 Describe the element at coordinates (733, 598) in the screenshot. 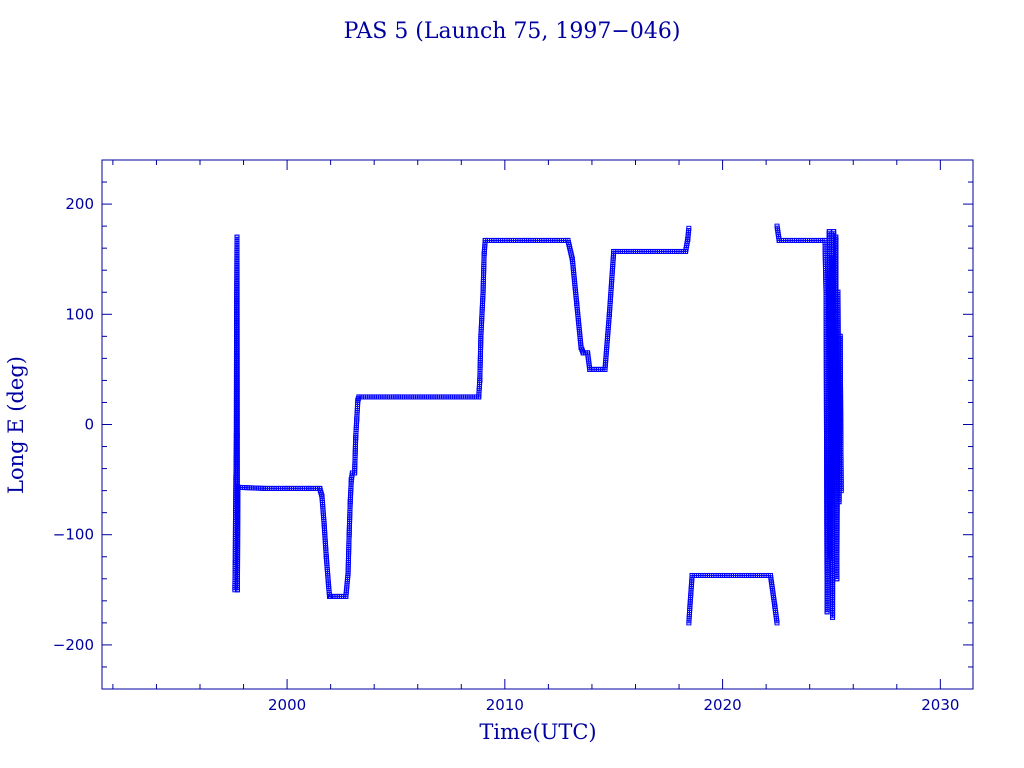

I see `series-line` at that location.